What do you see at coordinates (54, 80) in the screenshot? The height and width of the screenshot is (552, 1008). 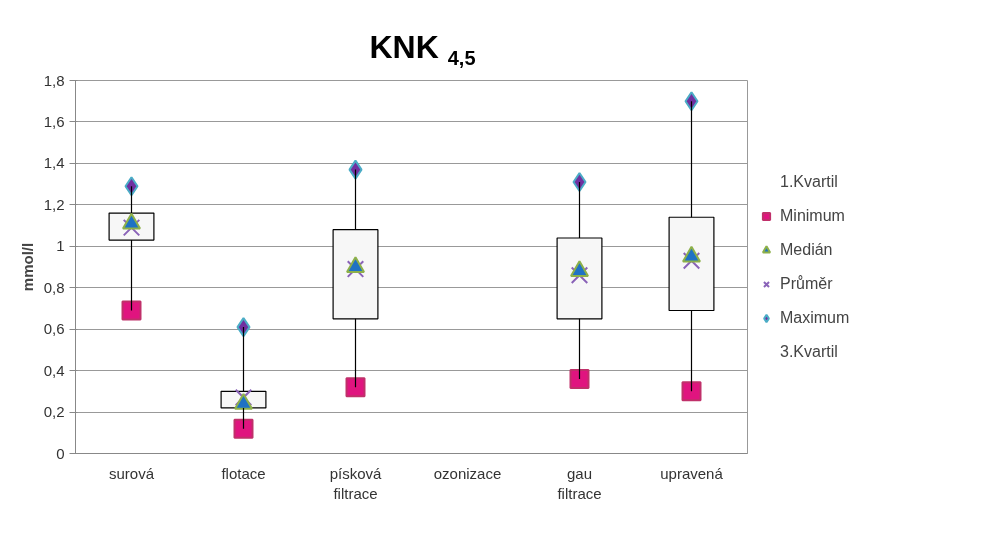 I see `y-tick-label: 1,8` at bounding box center [54, 80].